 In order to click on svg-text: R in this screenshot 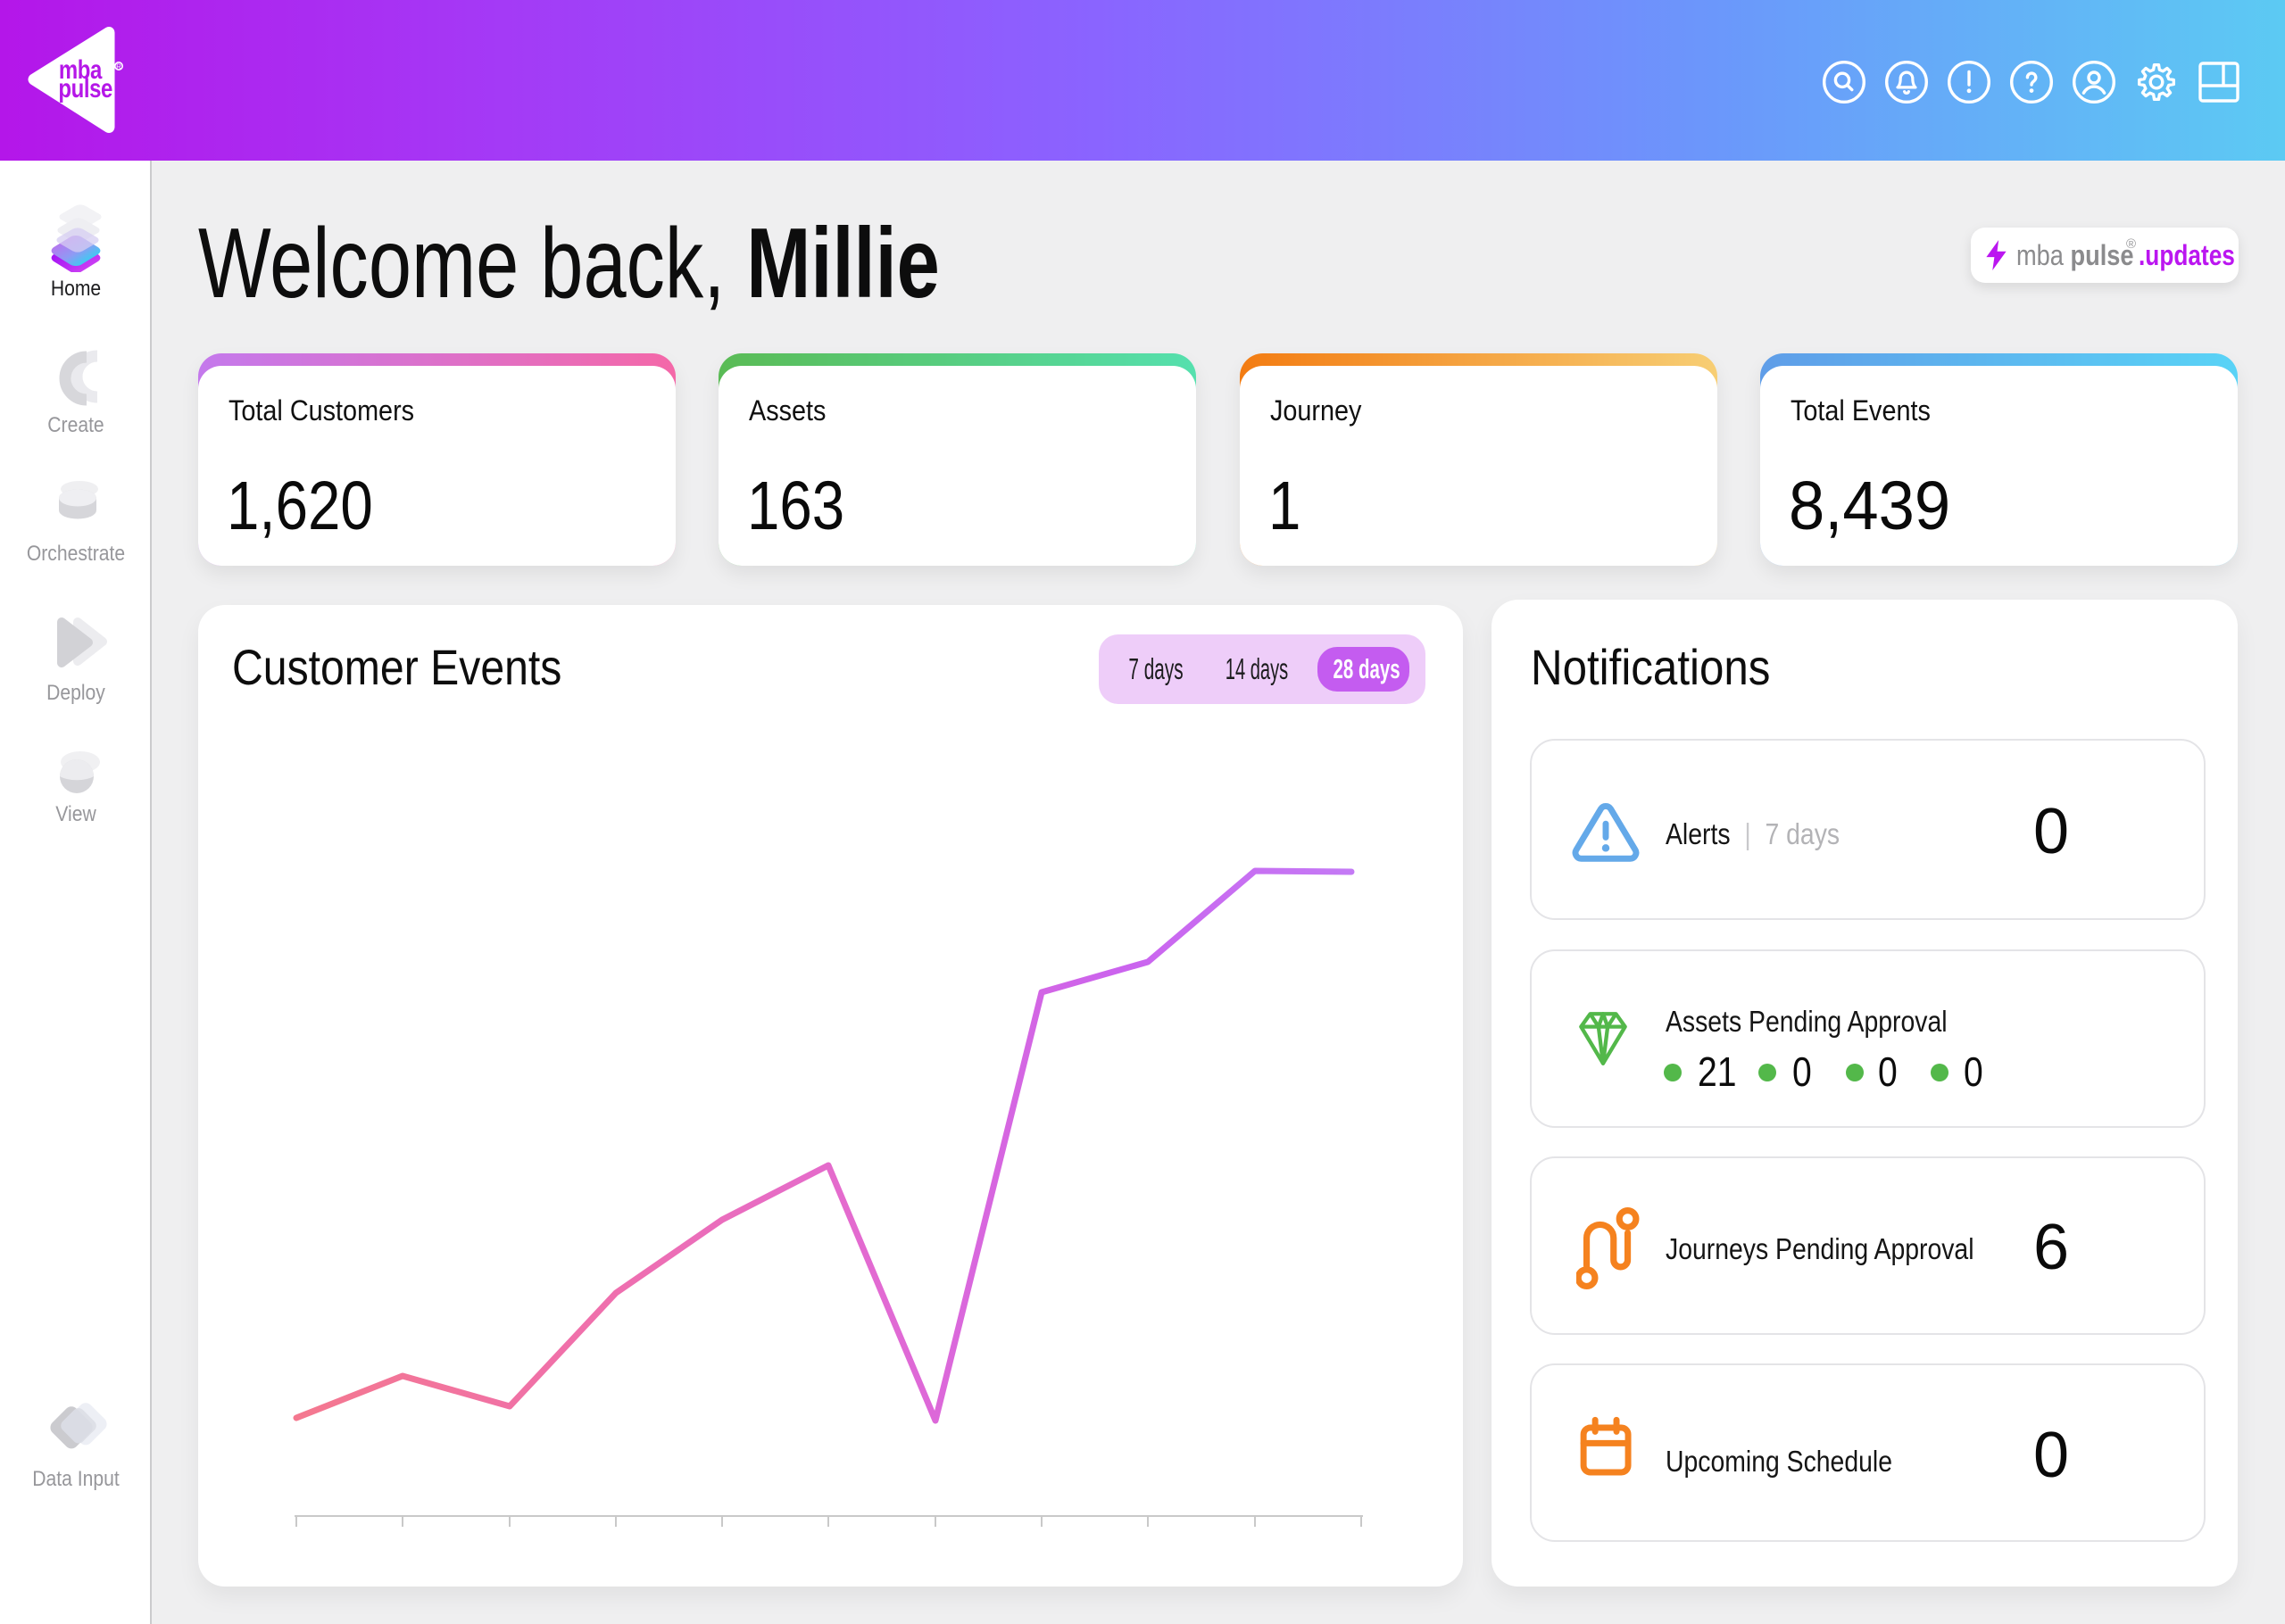, I will do `click(118, 67)`.